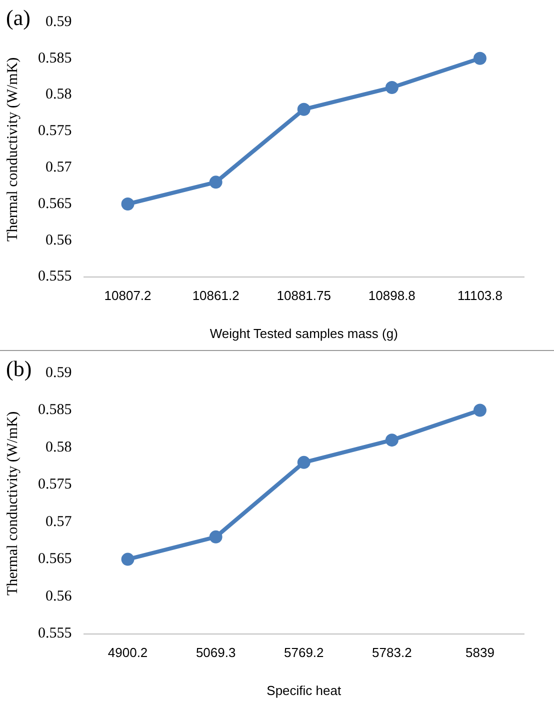 The width and height of the screenshot is (554, 709). I want to click on x-tick-label: 10898.8, so click(392, 296).